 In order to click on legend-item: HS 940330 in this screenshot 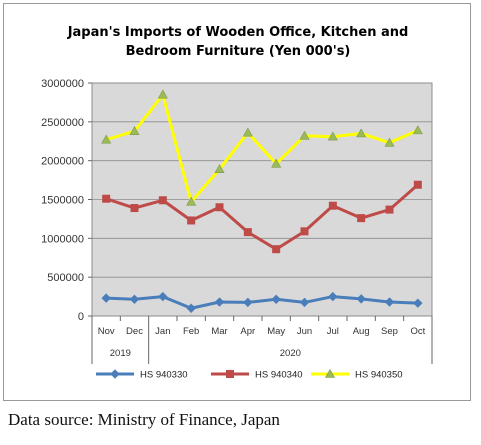, I will do `click(142, 375)`.